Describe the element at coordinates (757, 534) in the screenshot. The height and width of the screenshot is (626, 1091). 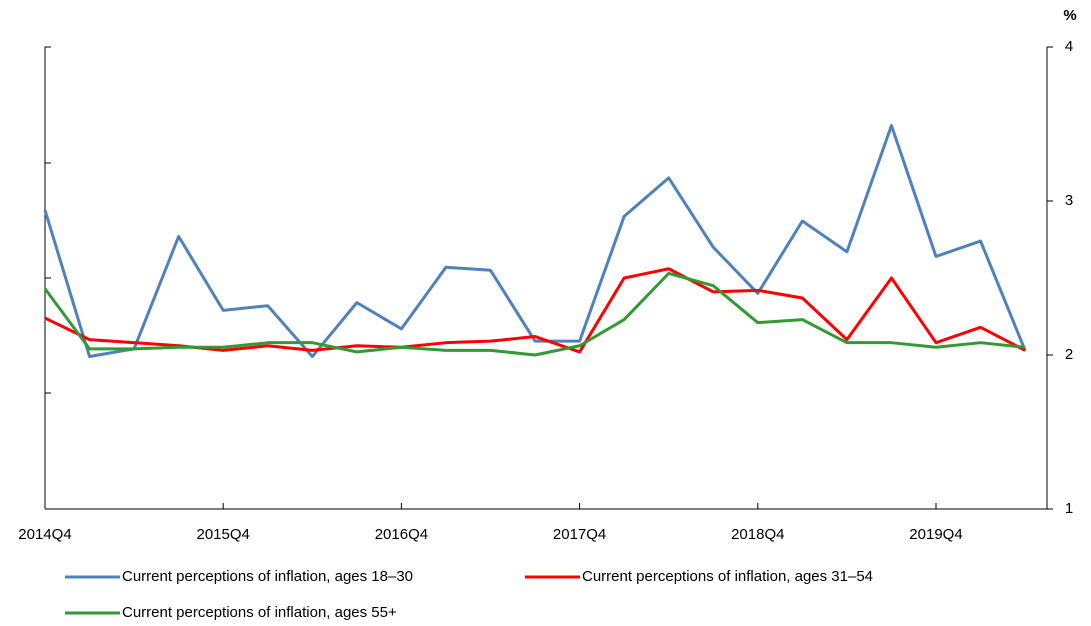
I see `x-tick-label: 2018Q4` at that location.